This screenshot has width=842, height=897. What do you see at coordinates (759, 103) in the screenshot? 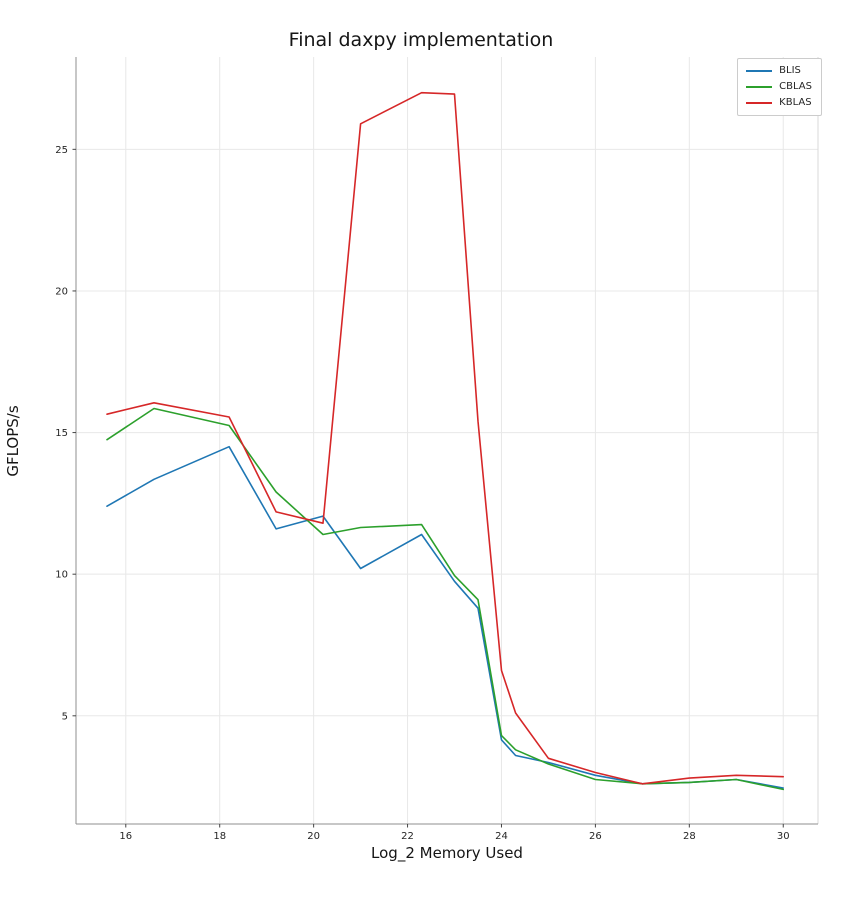
I see `legend-line-kblas` at bounding box center [759, 103].